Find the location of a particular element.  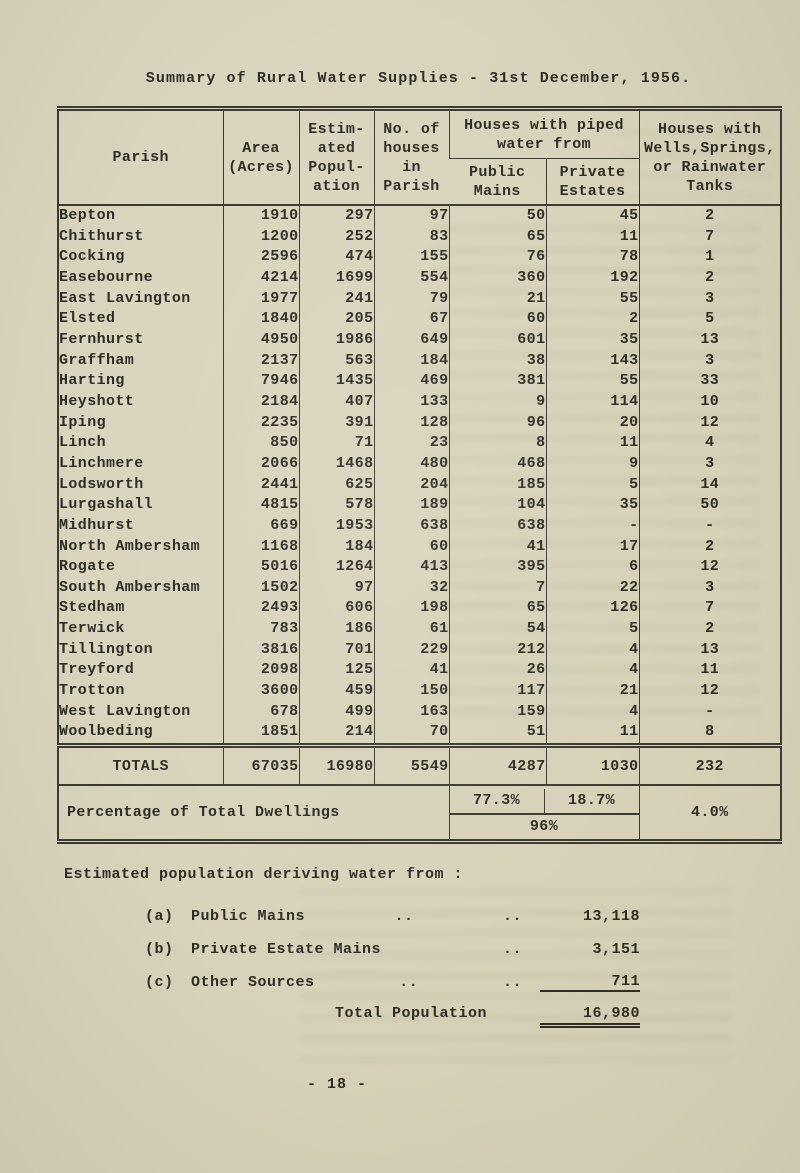

population-cell: 474 is located at coordinates (336, 257).